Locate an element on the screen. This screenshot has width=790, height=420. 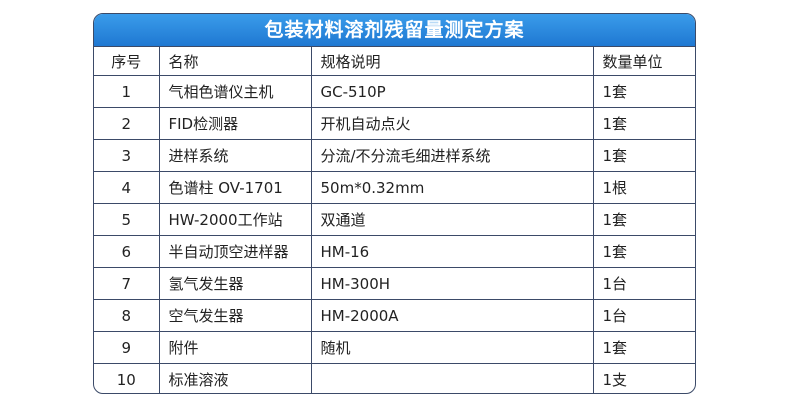
item-name: 气相色谱仪主机 is located at coordinates (235, 91).